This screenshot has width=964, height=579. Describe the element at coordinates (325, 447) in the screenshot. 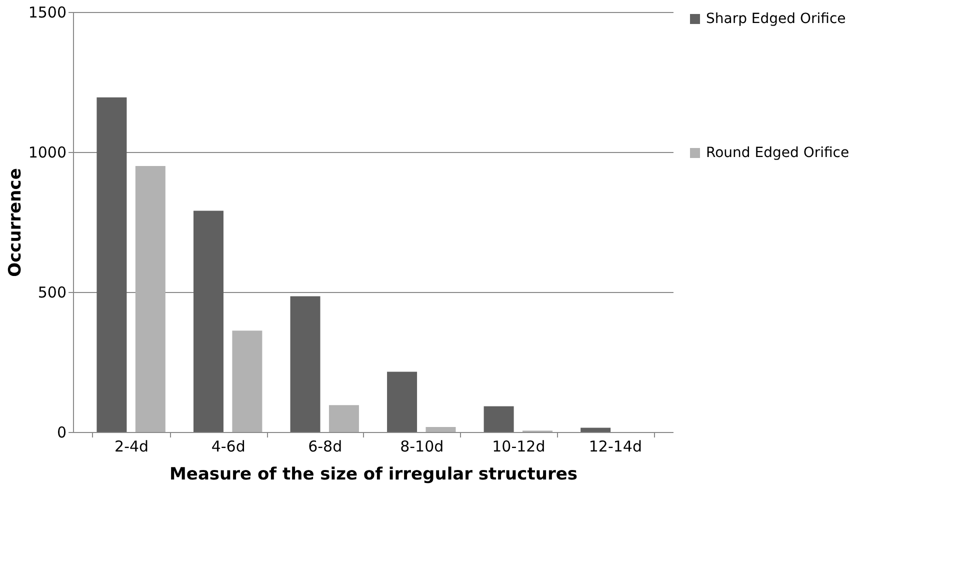

I see `x-tick-label: 6-8d` at that location.